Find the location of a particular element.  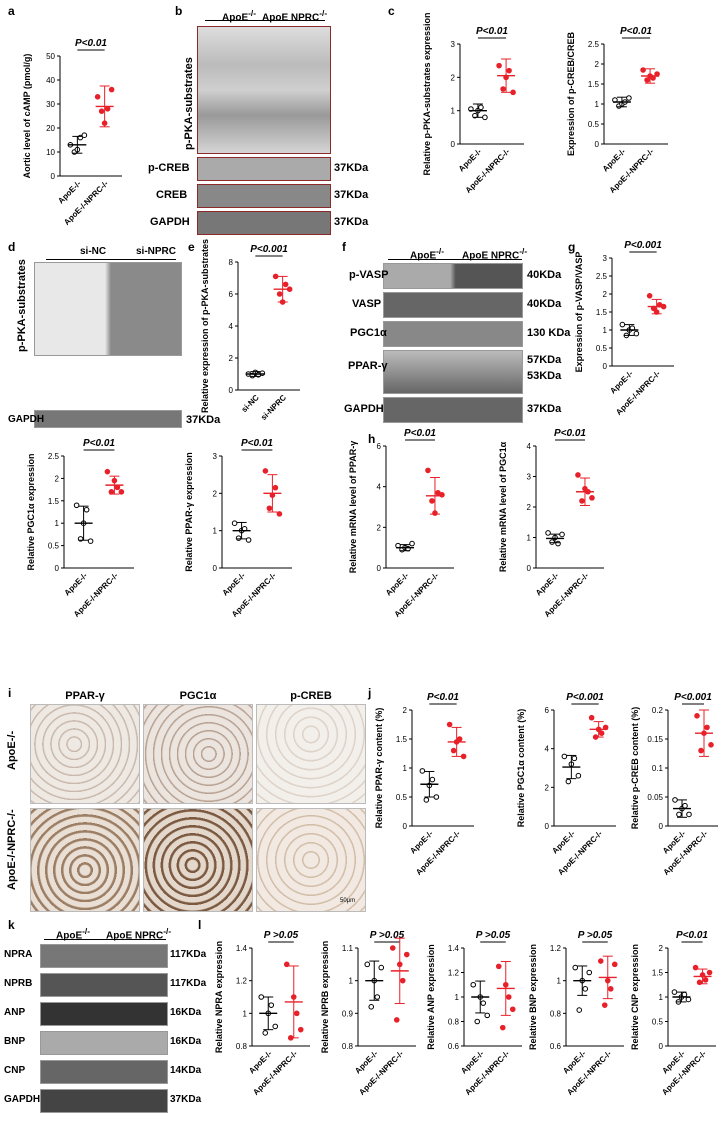

blot-label-nprb-k: NPRB is located at coordinates (18, 983).